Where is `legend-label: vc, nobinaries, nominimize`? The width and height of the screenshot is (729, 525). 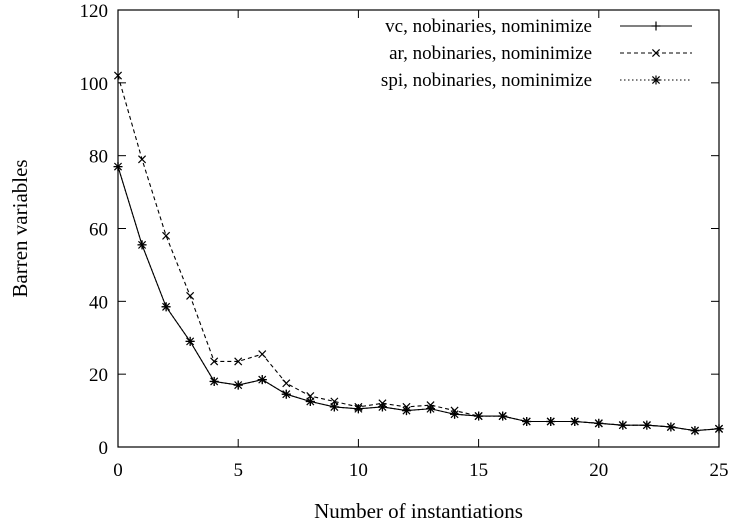
legend-label: vc, nobinaries, nominimize is located at coordinates (488, 26).